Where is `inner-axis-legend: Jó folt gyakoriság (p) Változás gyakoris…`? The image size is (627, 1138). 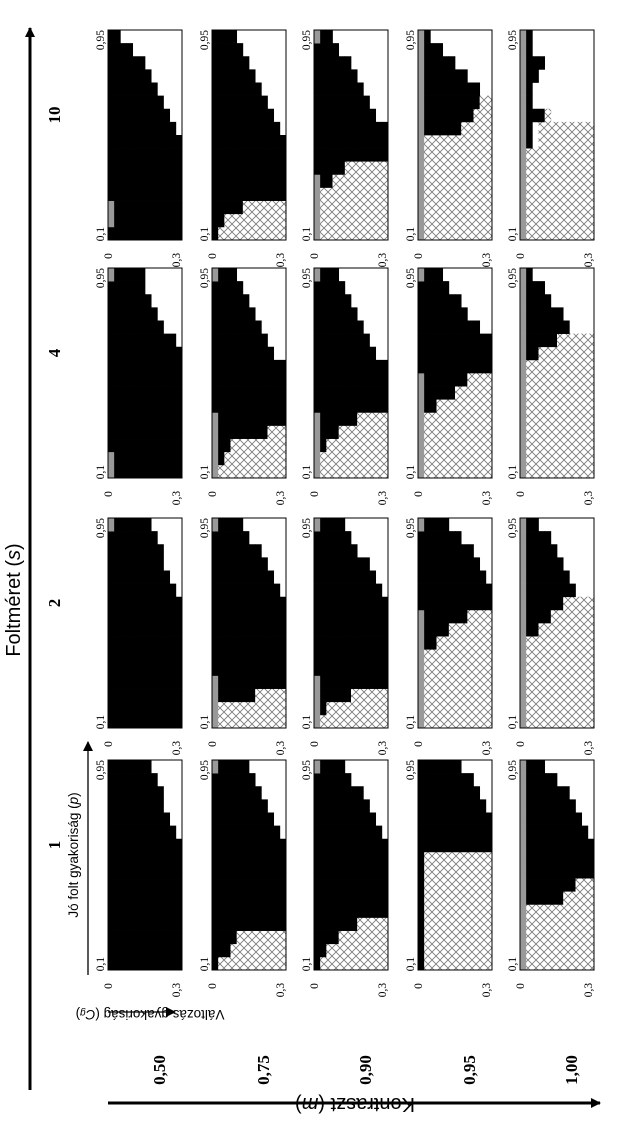 inner-axis-legend: Jó folt gyakoriság (p) Változás gyakoris… is located at coordinates (145, 881).